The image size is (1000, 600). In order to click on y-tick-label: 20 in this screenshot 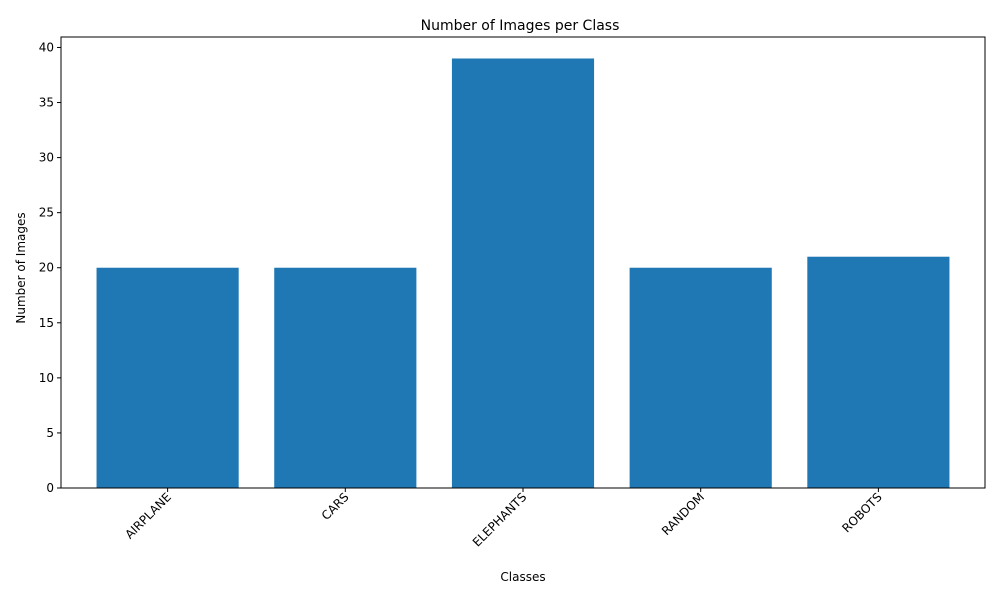, I will do `click(46, 268)`.